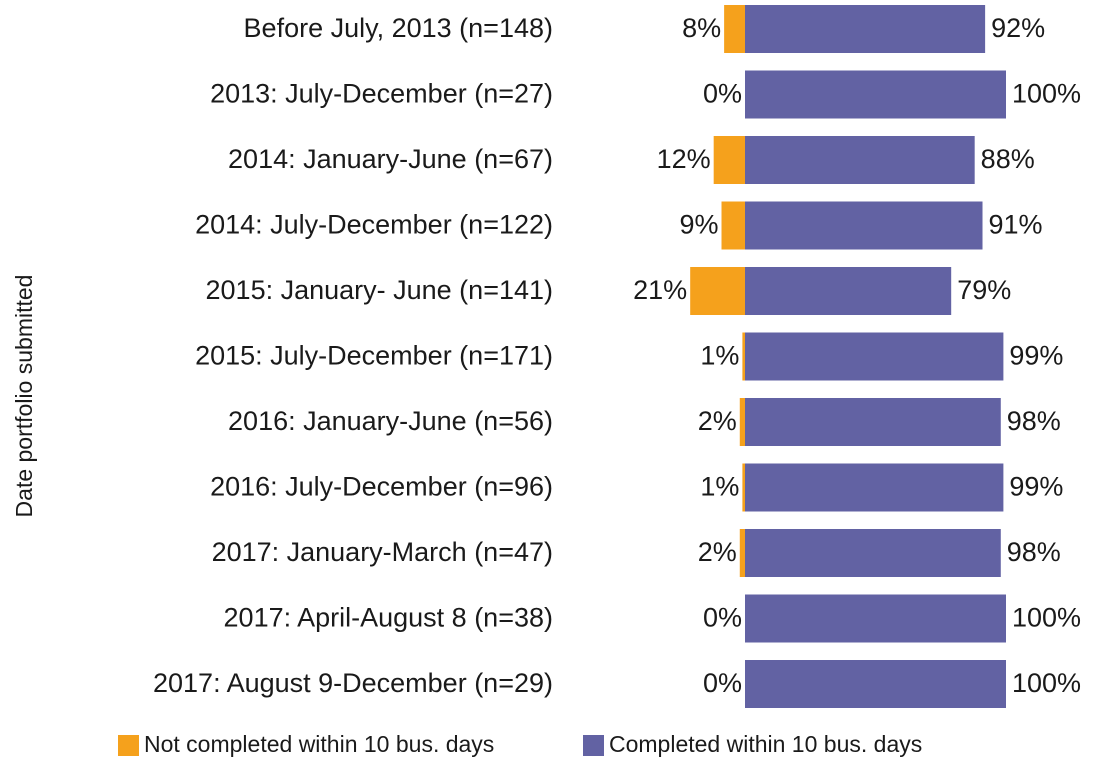 This screenshot has height=761, width=1097. I want to click on category-label: 2016: July-December (n=96), so click(381, 487).